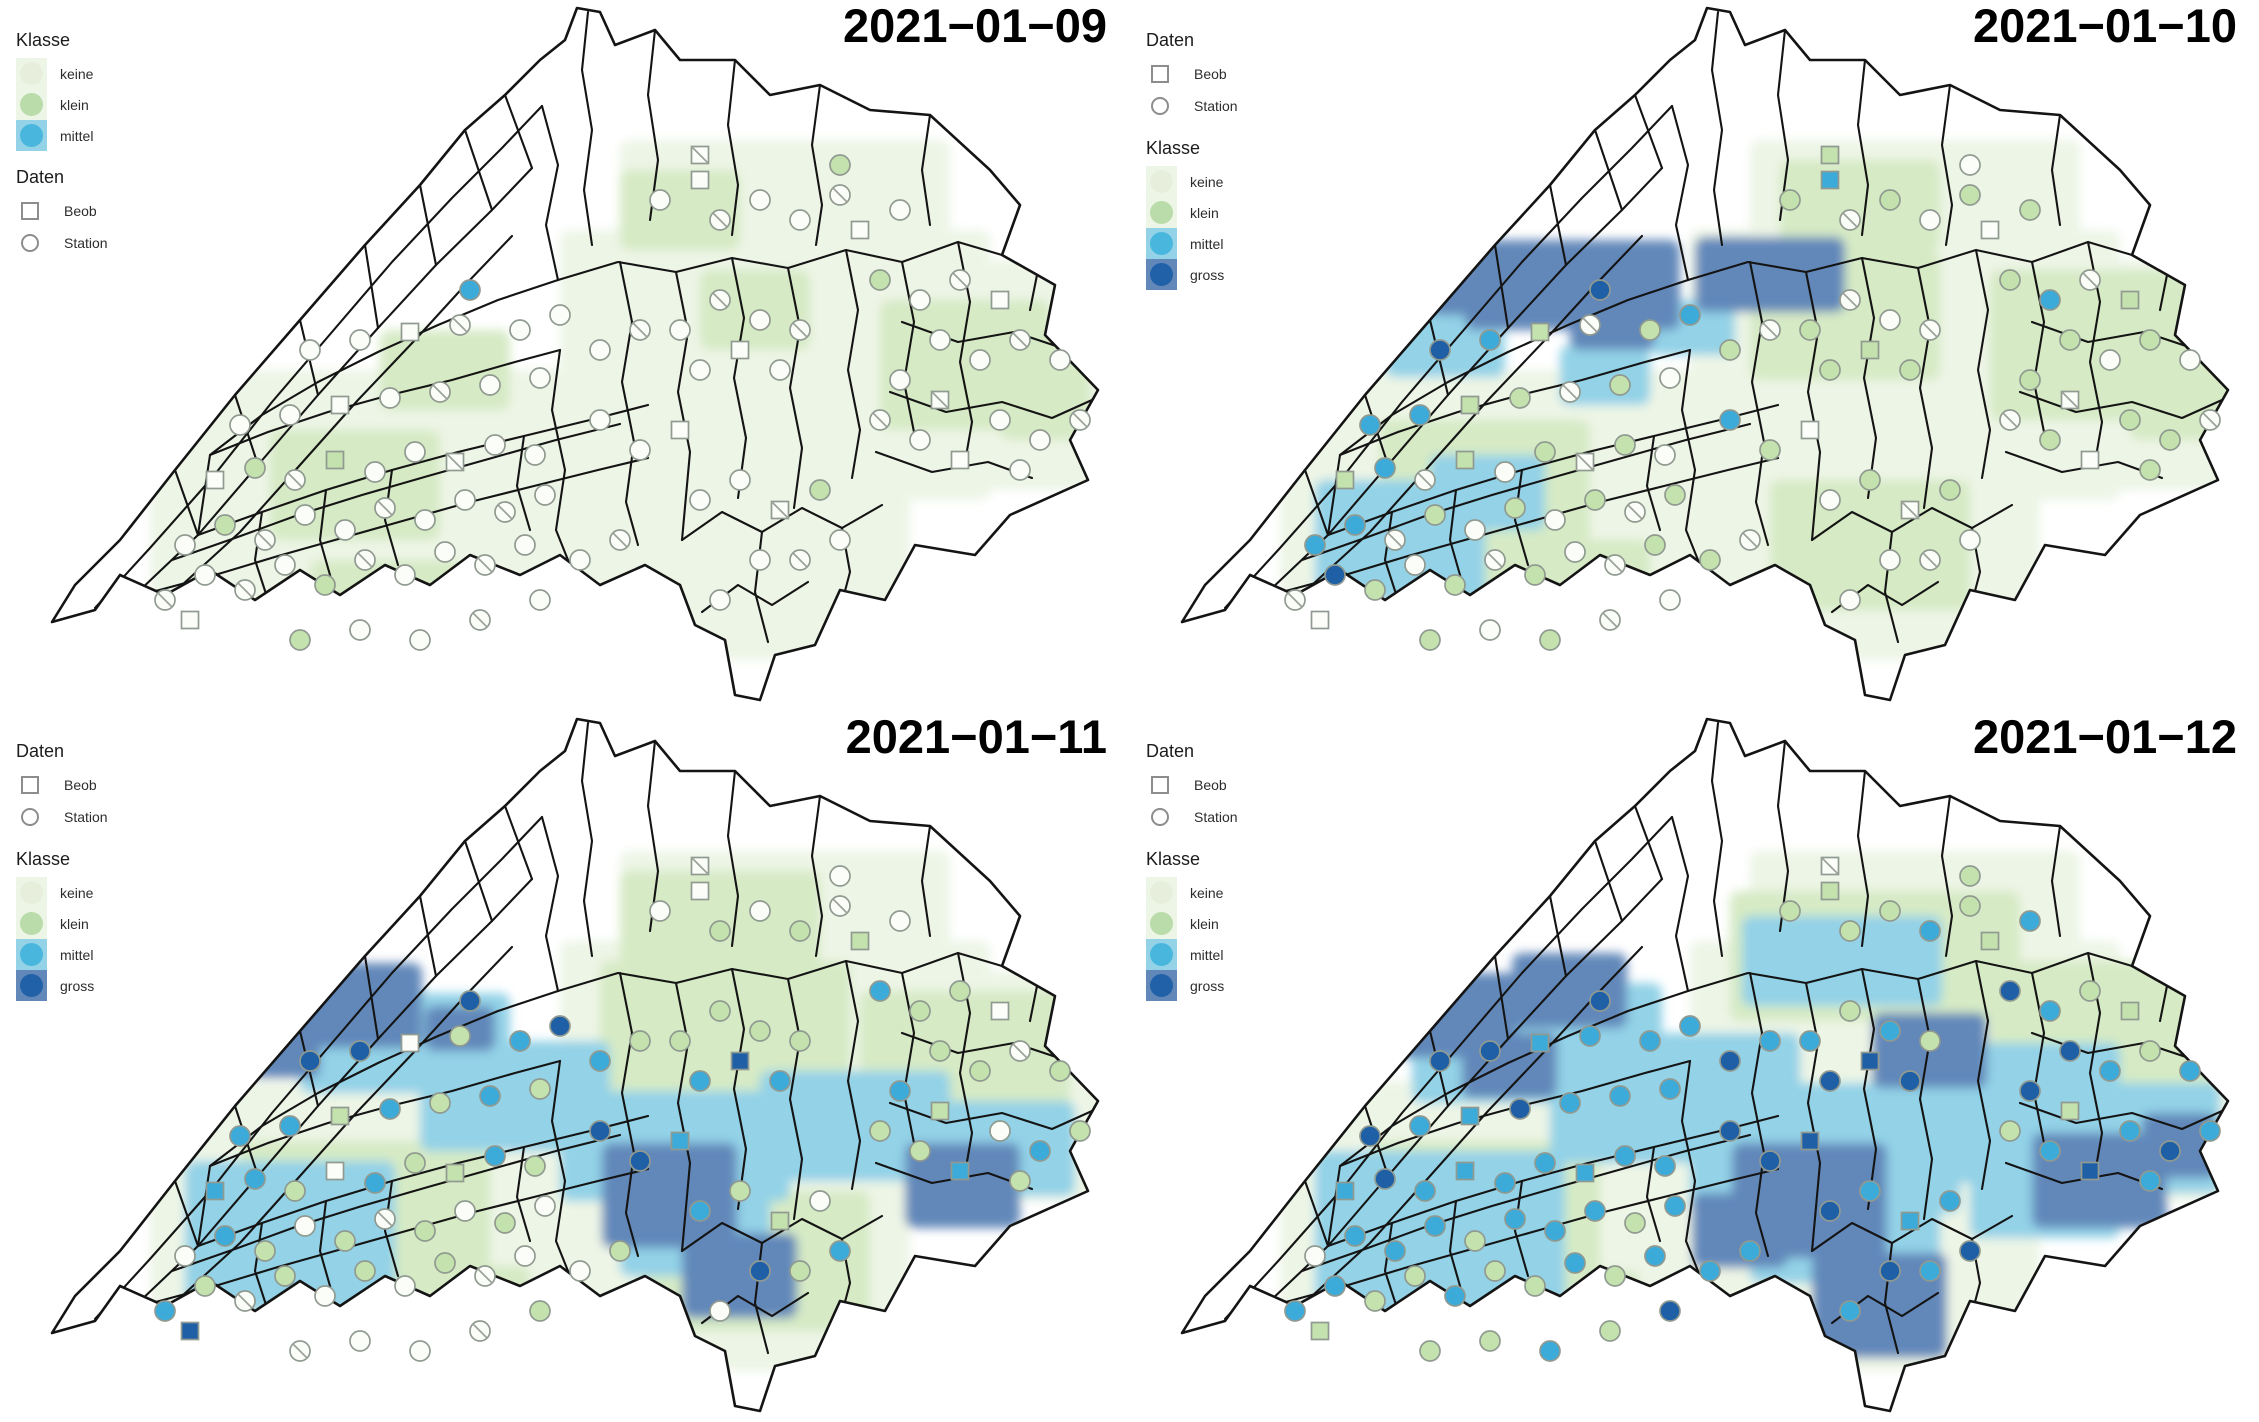 Image resolution: width=2259 pixels, height=1422 pixels. Describe the element at coordinates (43, 40) in the screenshot. I see `legend-title-klasse: Klasse` at that location.